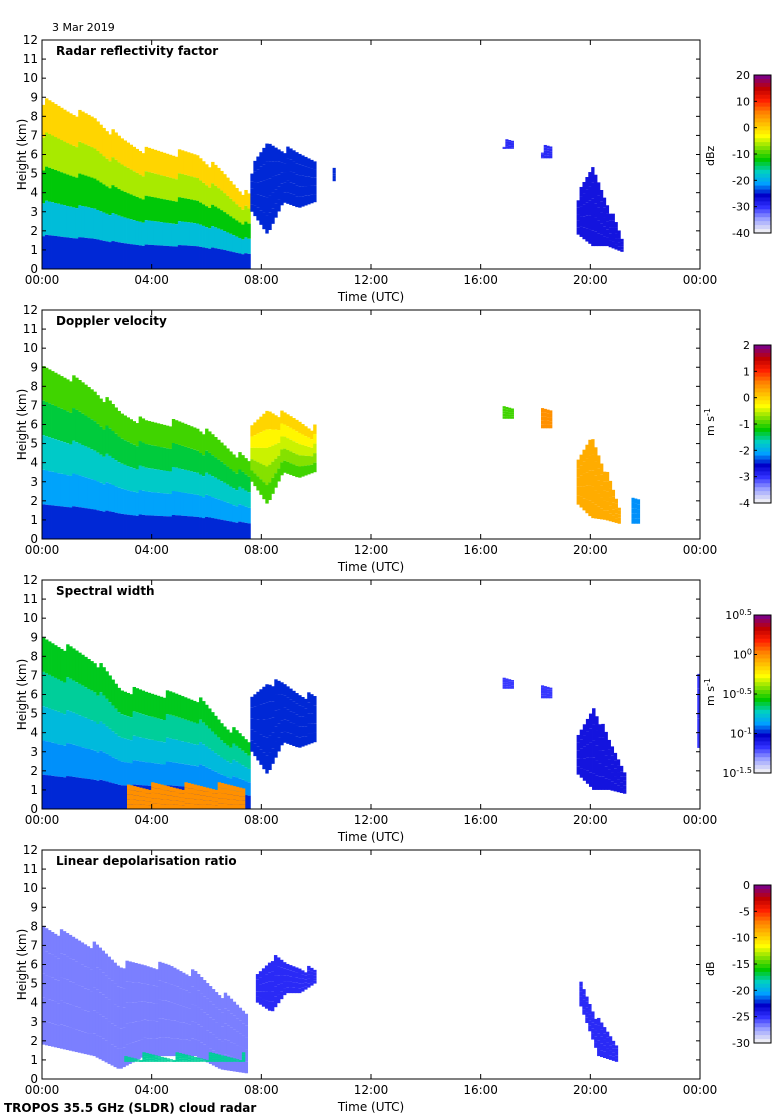 Image resolution: width=780 pixels, height=1120 pixels. Describe the element at coordinates (34, 1022) in the screenshot. I see `y-tick-label: 3` at that location.